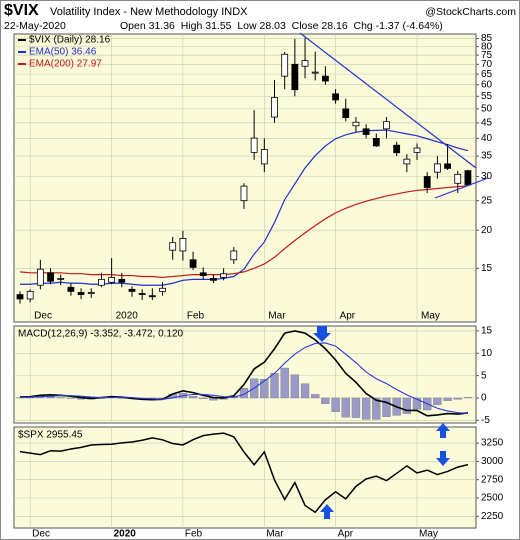  What do you see at coordinates (50, 435) in the screenshot?
I see `panel-title: $SPX 2955.45` at bounding box center [50, 435].